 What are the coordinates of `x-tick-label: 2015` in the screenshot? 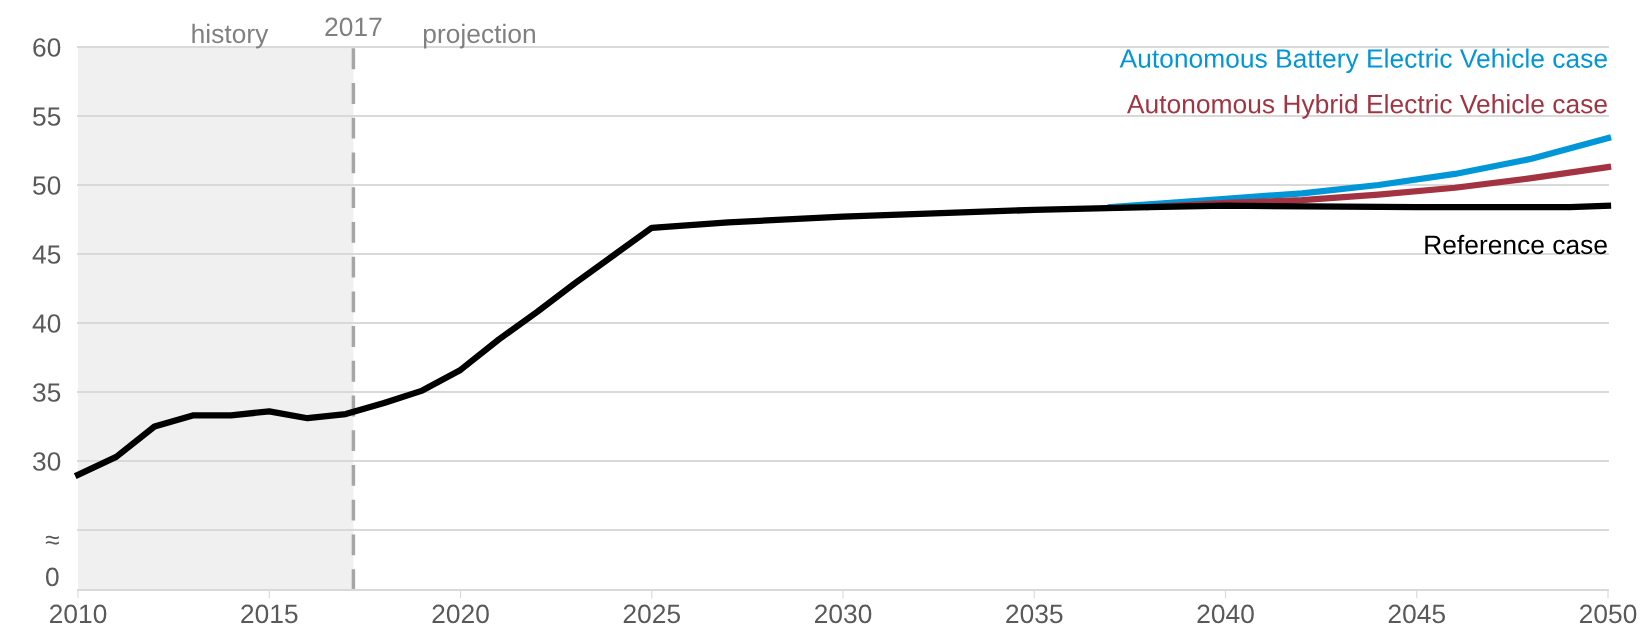 It's located at (269, 614).